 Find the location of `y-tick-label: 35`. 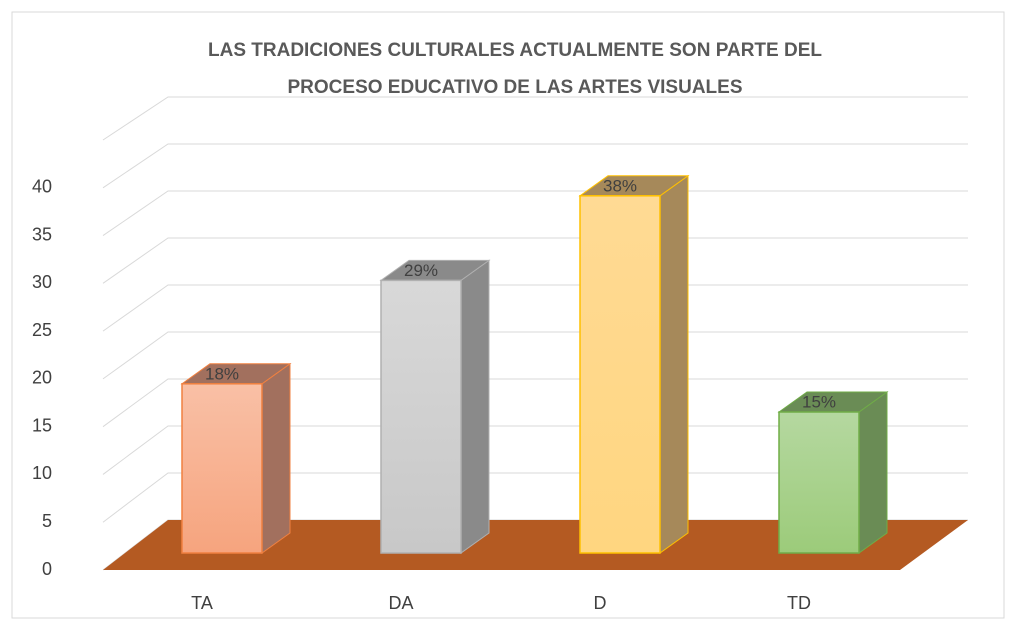

y-tick-label: 35 is located at coordinates (42, 234).